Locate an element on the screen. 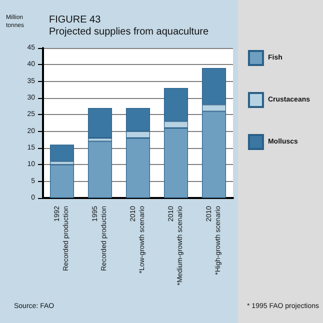  chart-title: FIGURE 43 is located at coordinates (75, 20).